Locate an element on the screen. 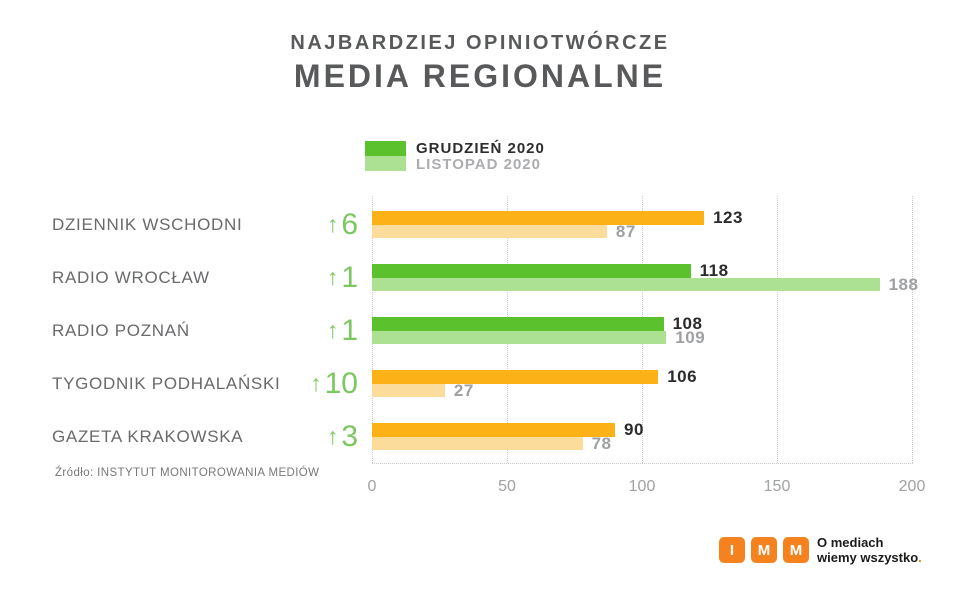 The height and width of the screenshot is (598, 960). bar-group: 90 78 is located at coordinates (642, 436).